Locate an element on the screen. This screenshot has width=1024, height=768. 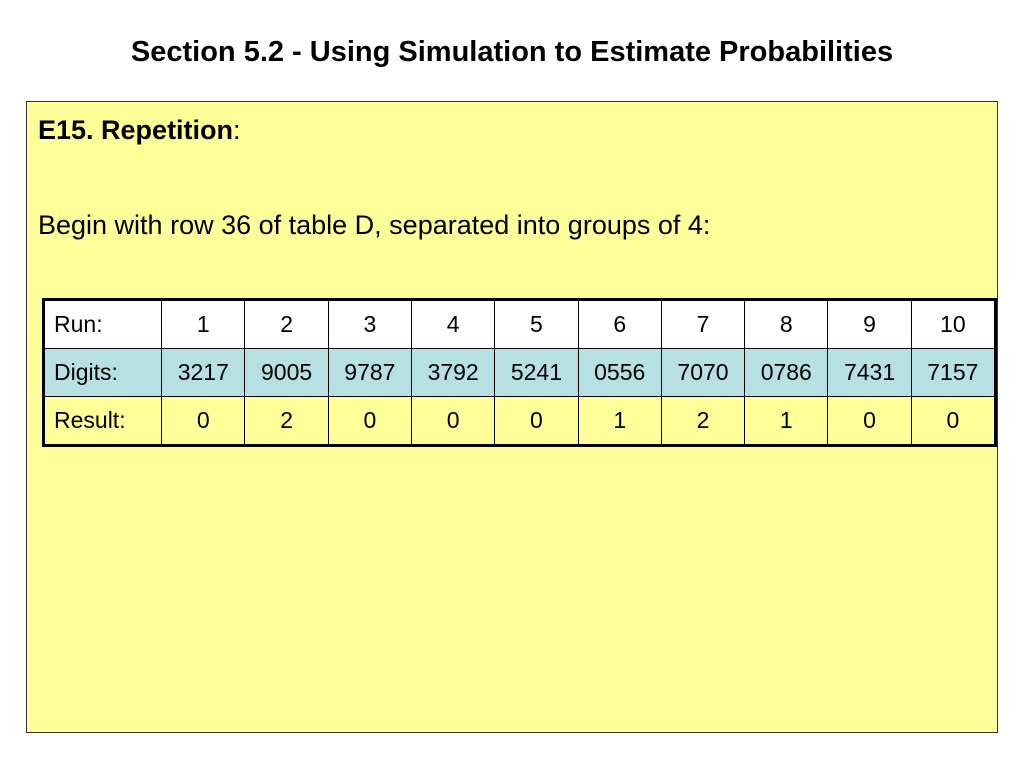
run-cell: 10 is located at coordinates (953, 324).